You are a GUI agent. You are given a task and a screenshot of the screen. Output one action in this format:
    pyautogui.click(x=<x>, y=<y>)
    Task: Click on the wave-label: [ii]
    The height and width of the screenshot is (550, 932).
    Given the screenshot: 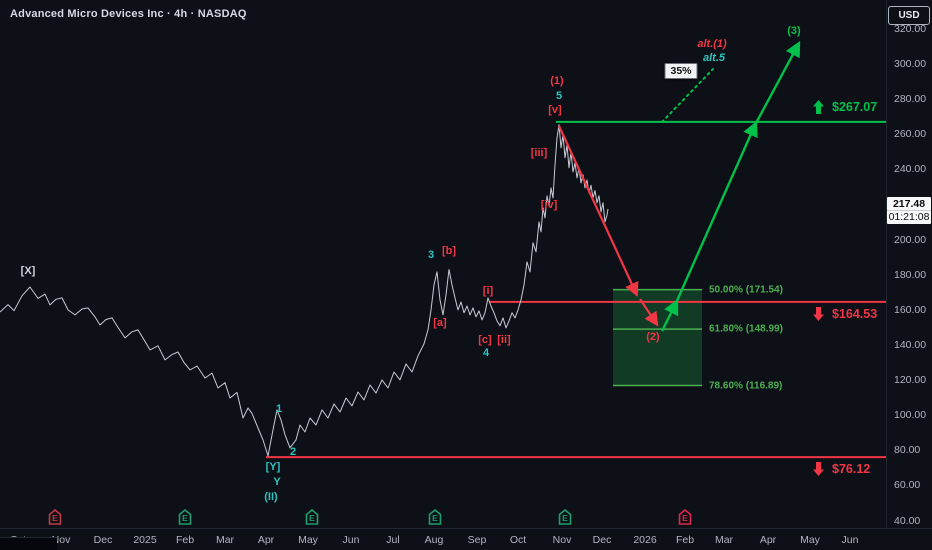 What is the action you would take?
    pyautogui.click(x=504, y=340)
    